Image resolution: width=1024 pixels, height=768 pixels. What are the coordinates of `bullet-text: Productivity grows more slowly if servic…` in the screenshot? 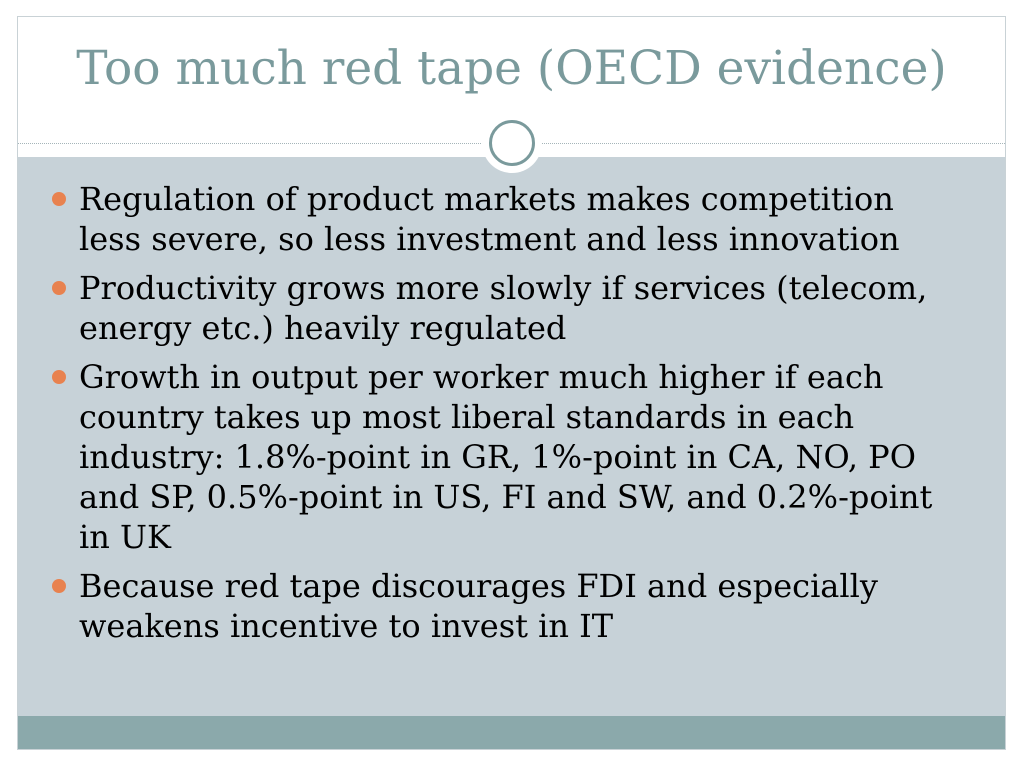 It's located at (503, 308).